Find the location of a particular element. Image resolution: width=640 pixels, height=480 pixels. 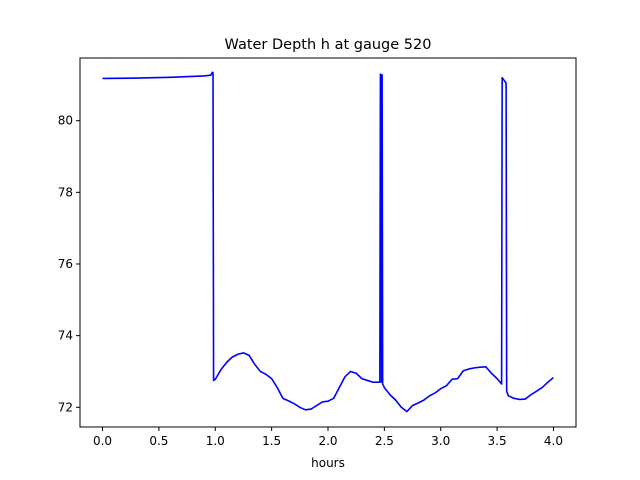

y-tick-label: 78 is located at coordinates (65, 192).